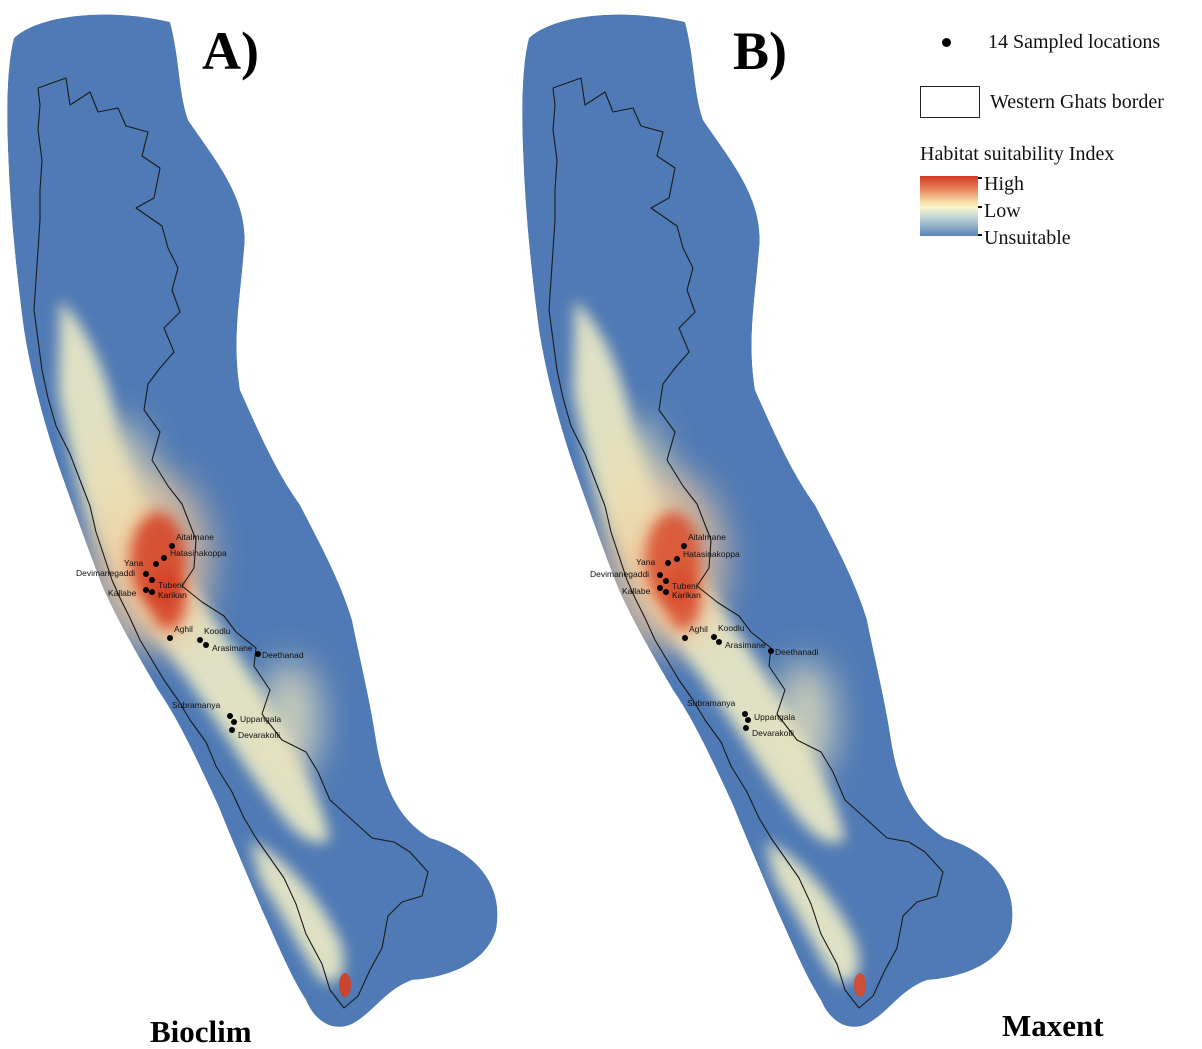 This screenshot has height=1049, width=1202. Describe the element at coordinates (1077, 102) in the screenshot. I see `legend-border-label: Western Ghats border` at that location.